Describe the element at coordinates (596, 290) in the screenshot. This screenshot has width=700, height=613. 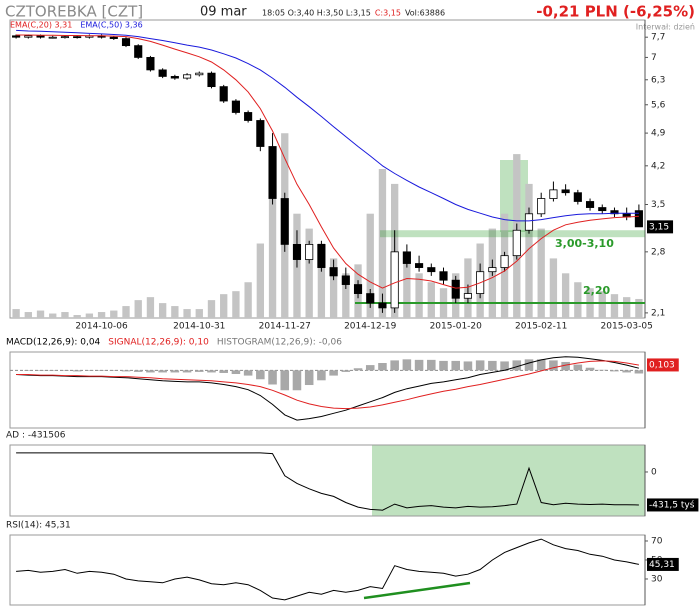
I see `level-label: 2,20` at that location.